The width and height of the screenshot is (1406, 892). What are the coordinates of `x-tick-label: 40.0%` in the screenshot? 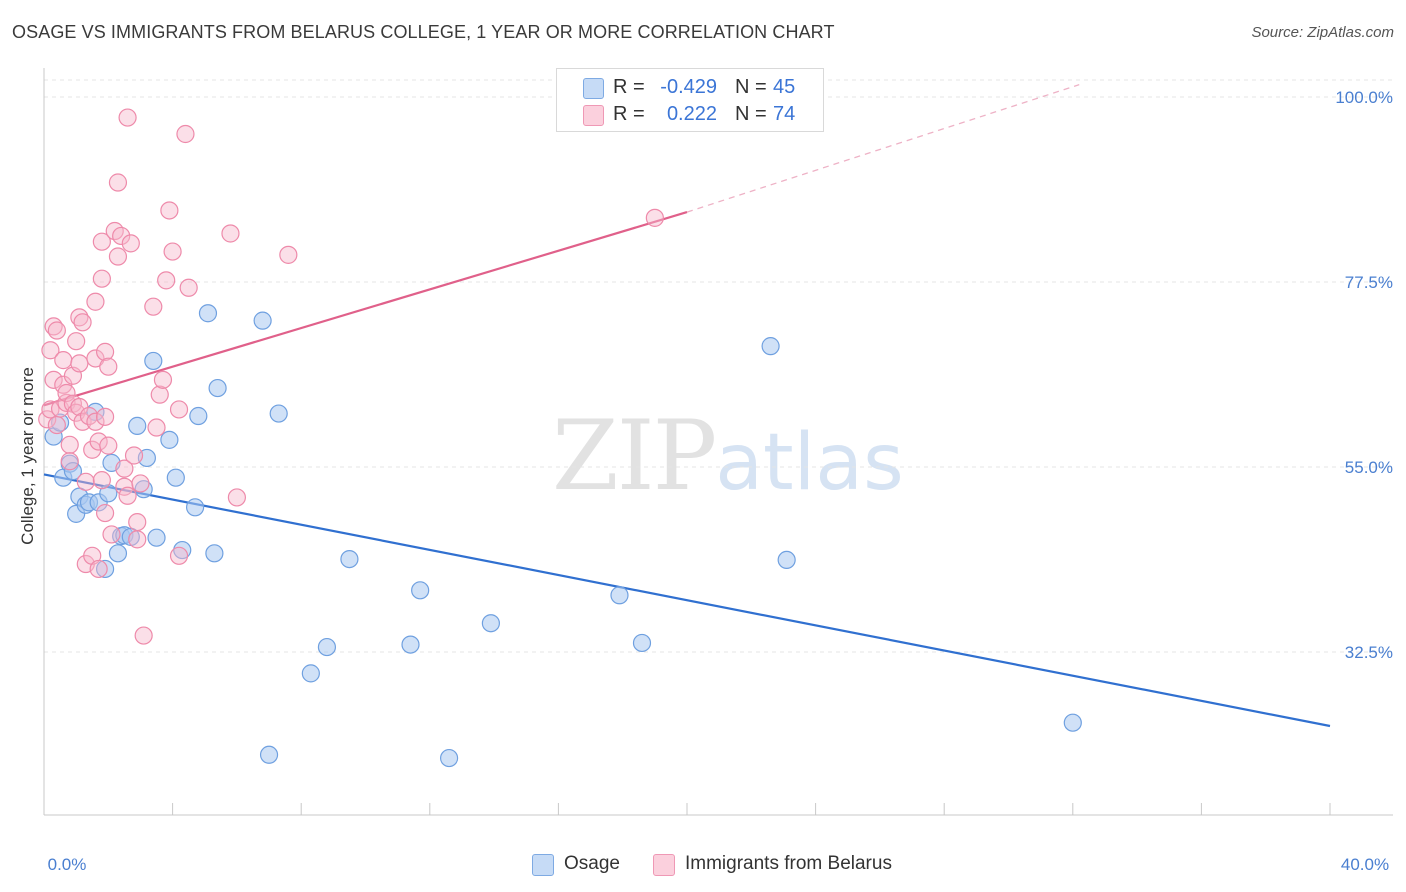 It's located at (1365, 864).